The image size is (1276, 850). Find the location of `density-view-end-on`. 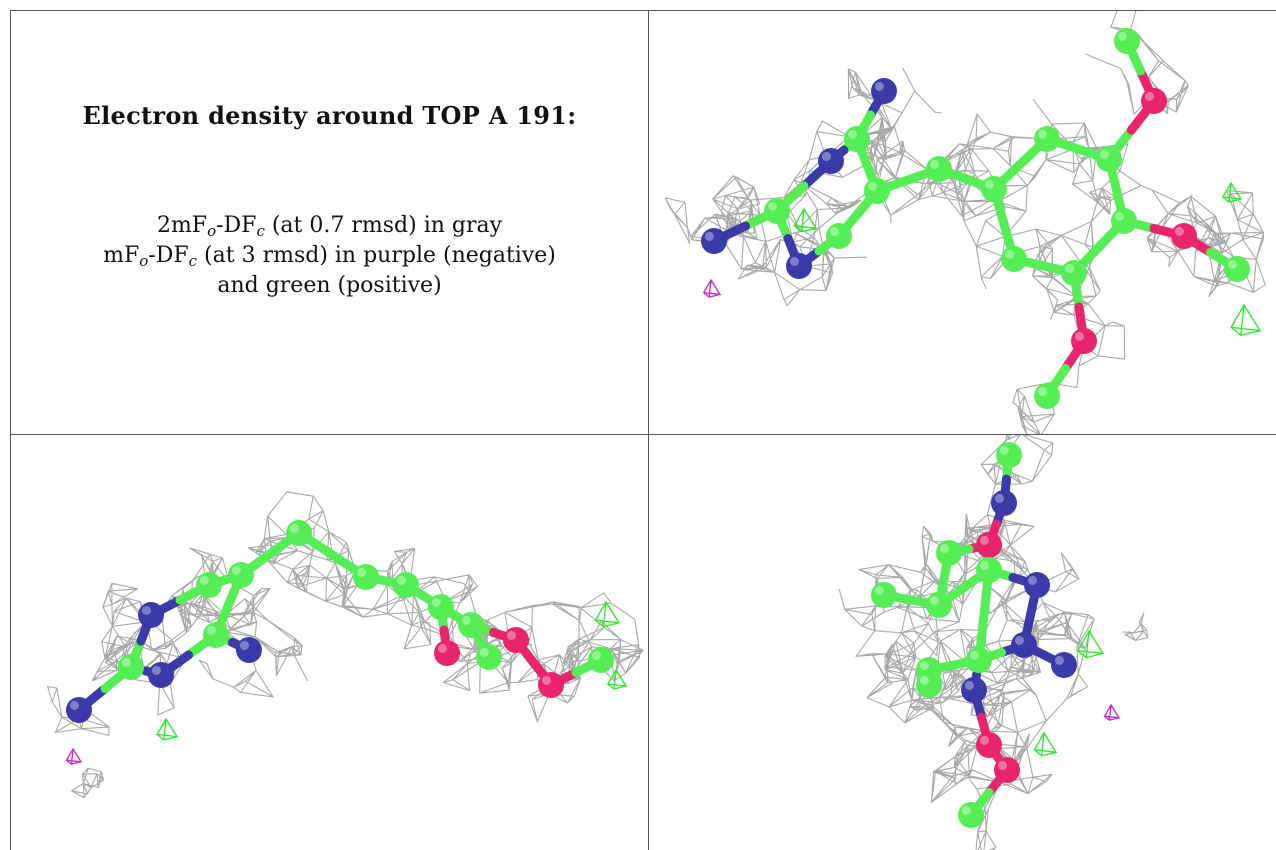

density-view-end-on is located at coordinates (993, 642).